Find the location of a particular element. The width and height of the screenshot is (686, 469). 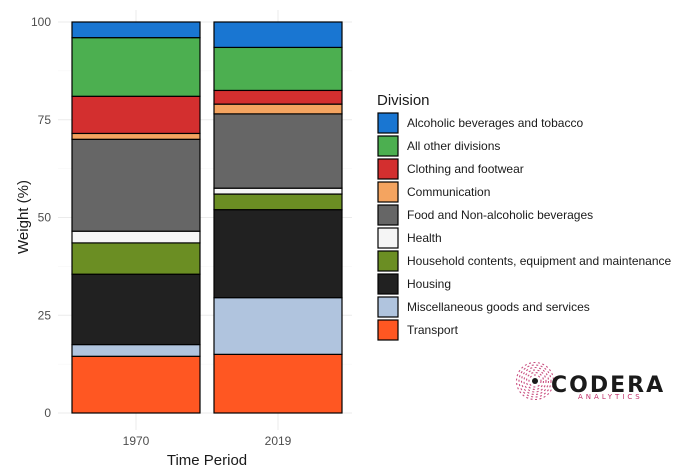

legend-title: Division is located at coordinates (403, 100).